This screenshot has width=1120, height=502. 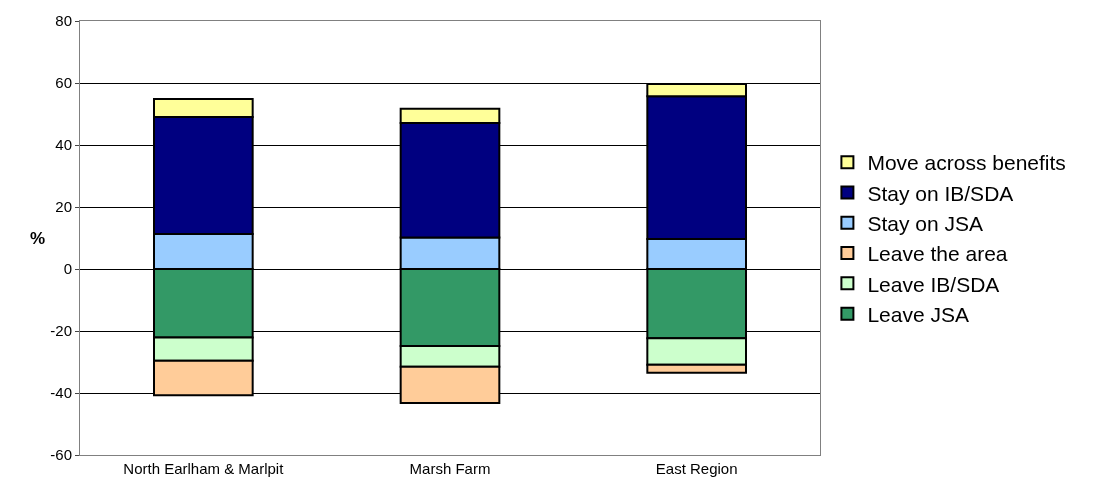 I want to click on legend-label: Move across benefits, so click(x=966, y=163).